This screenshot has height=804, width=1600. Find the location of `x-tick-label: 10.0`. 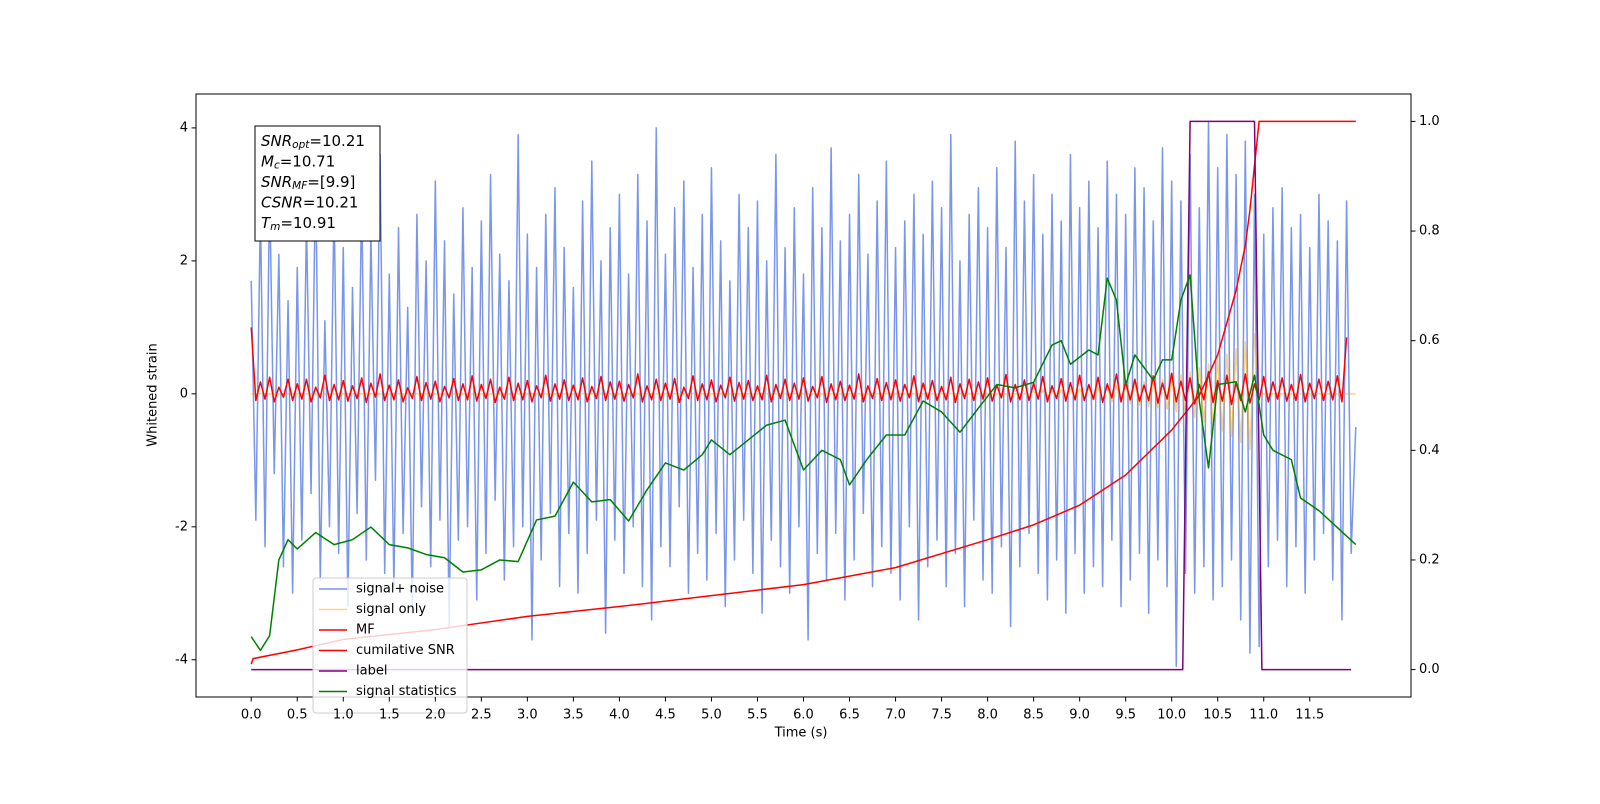

x-tick-label: 10.0 is located at coordinates (1171, 715).